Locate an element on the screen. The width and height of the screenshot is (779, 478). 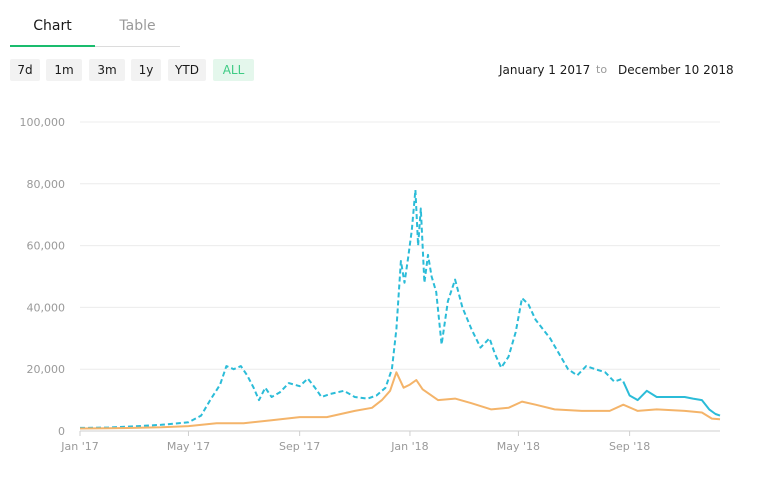
x-tick-label: May '18 is located at coordinates (518, 446).